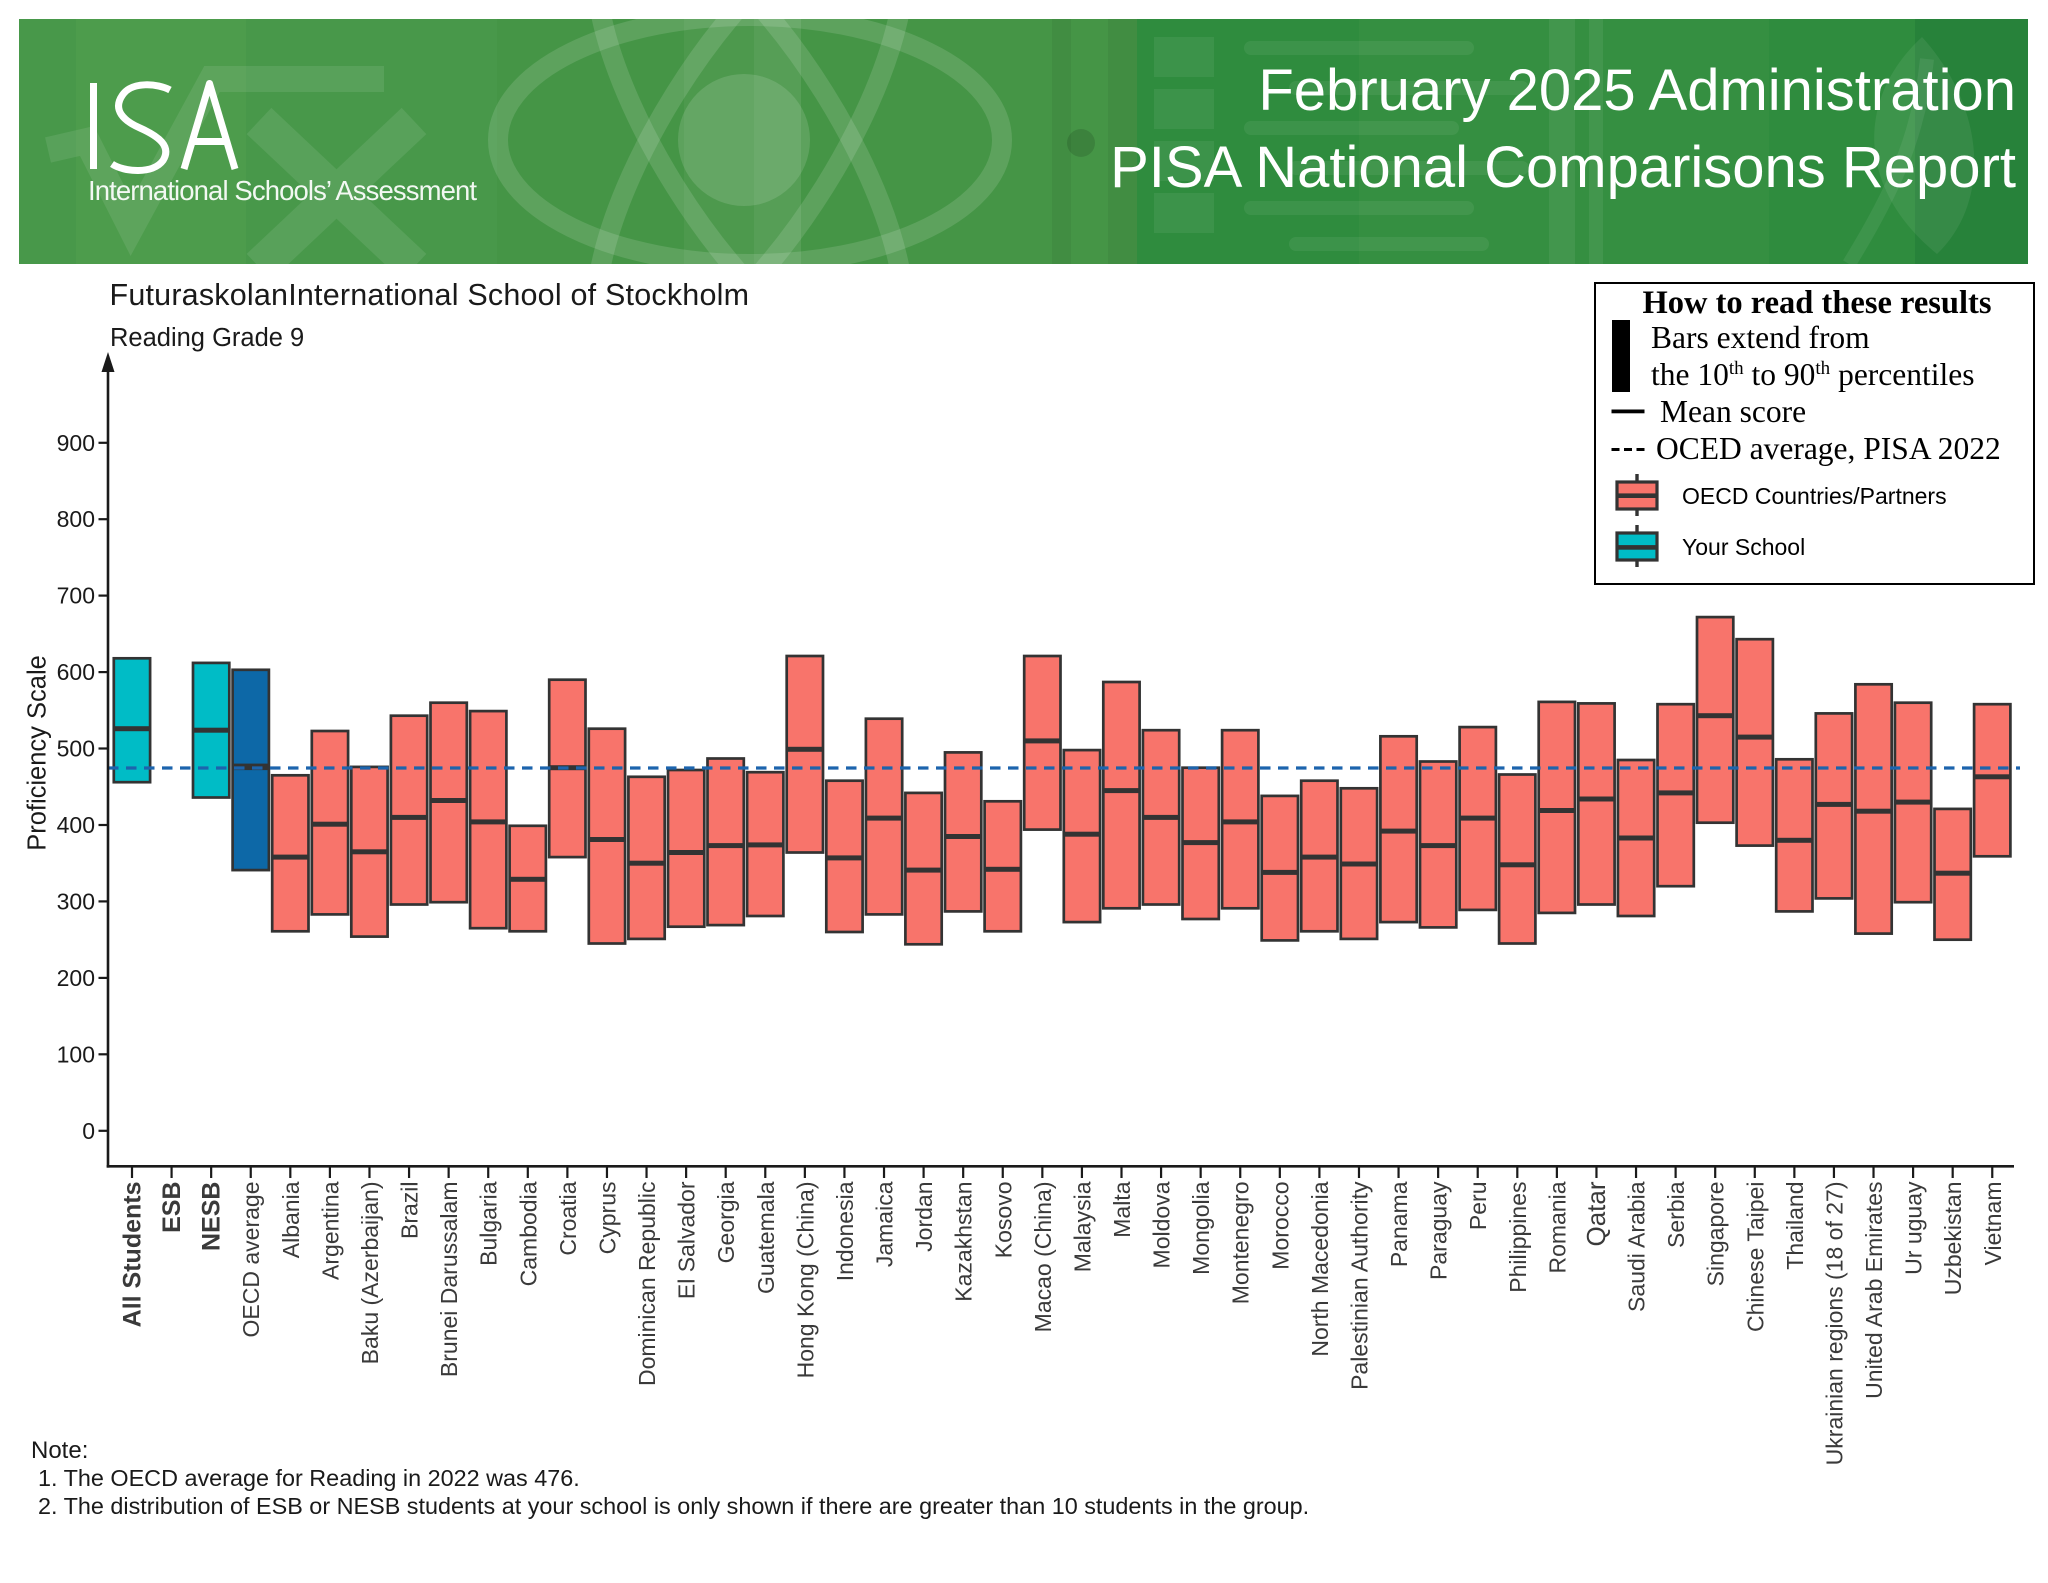 Image resolution: width=2048 pixels, height=1583 pixels. What do you see at coordinates (1162, 1224) in the screenshot?
I see `svg-text: Moldova` at bounding box center [1162, 1224].